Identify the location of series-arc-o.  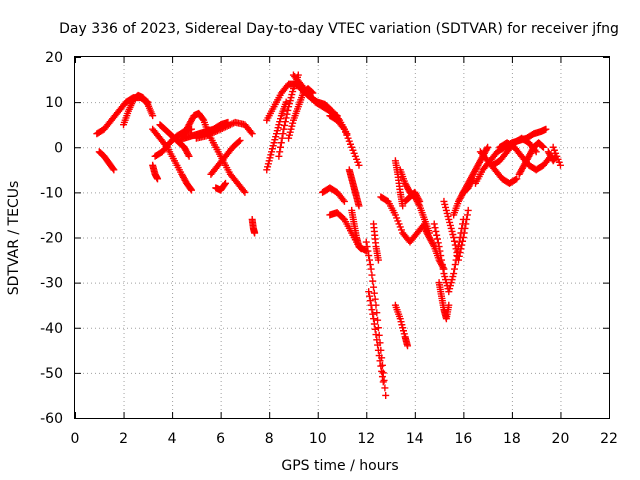
(276, 136).